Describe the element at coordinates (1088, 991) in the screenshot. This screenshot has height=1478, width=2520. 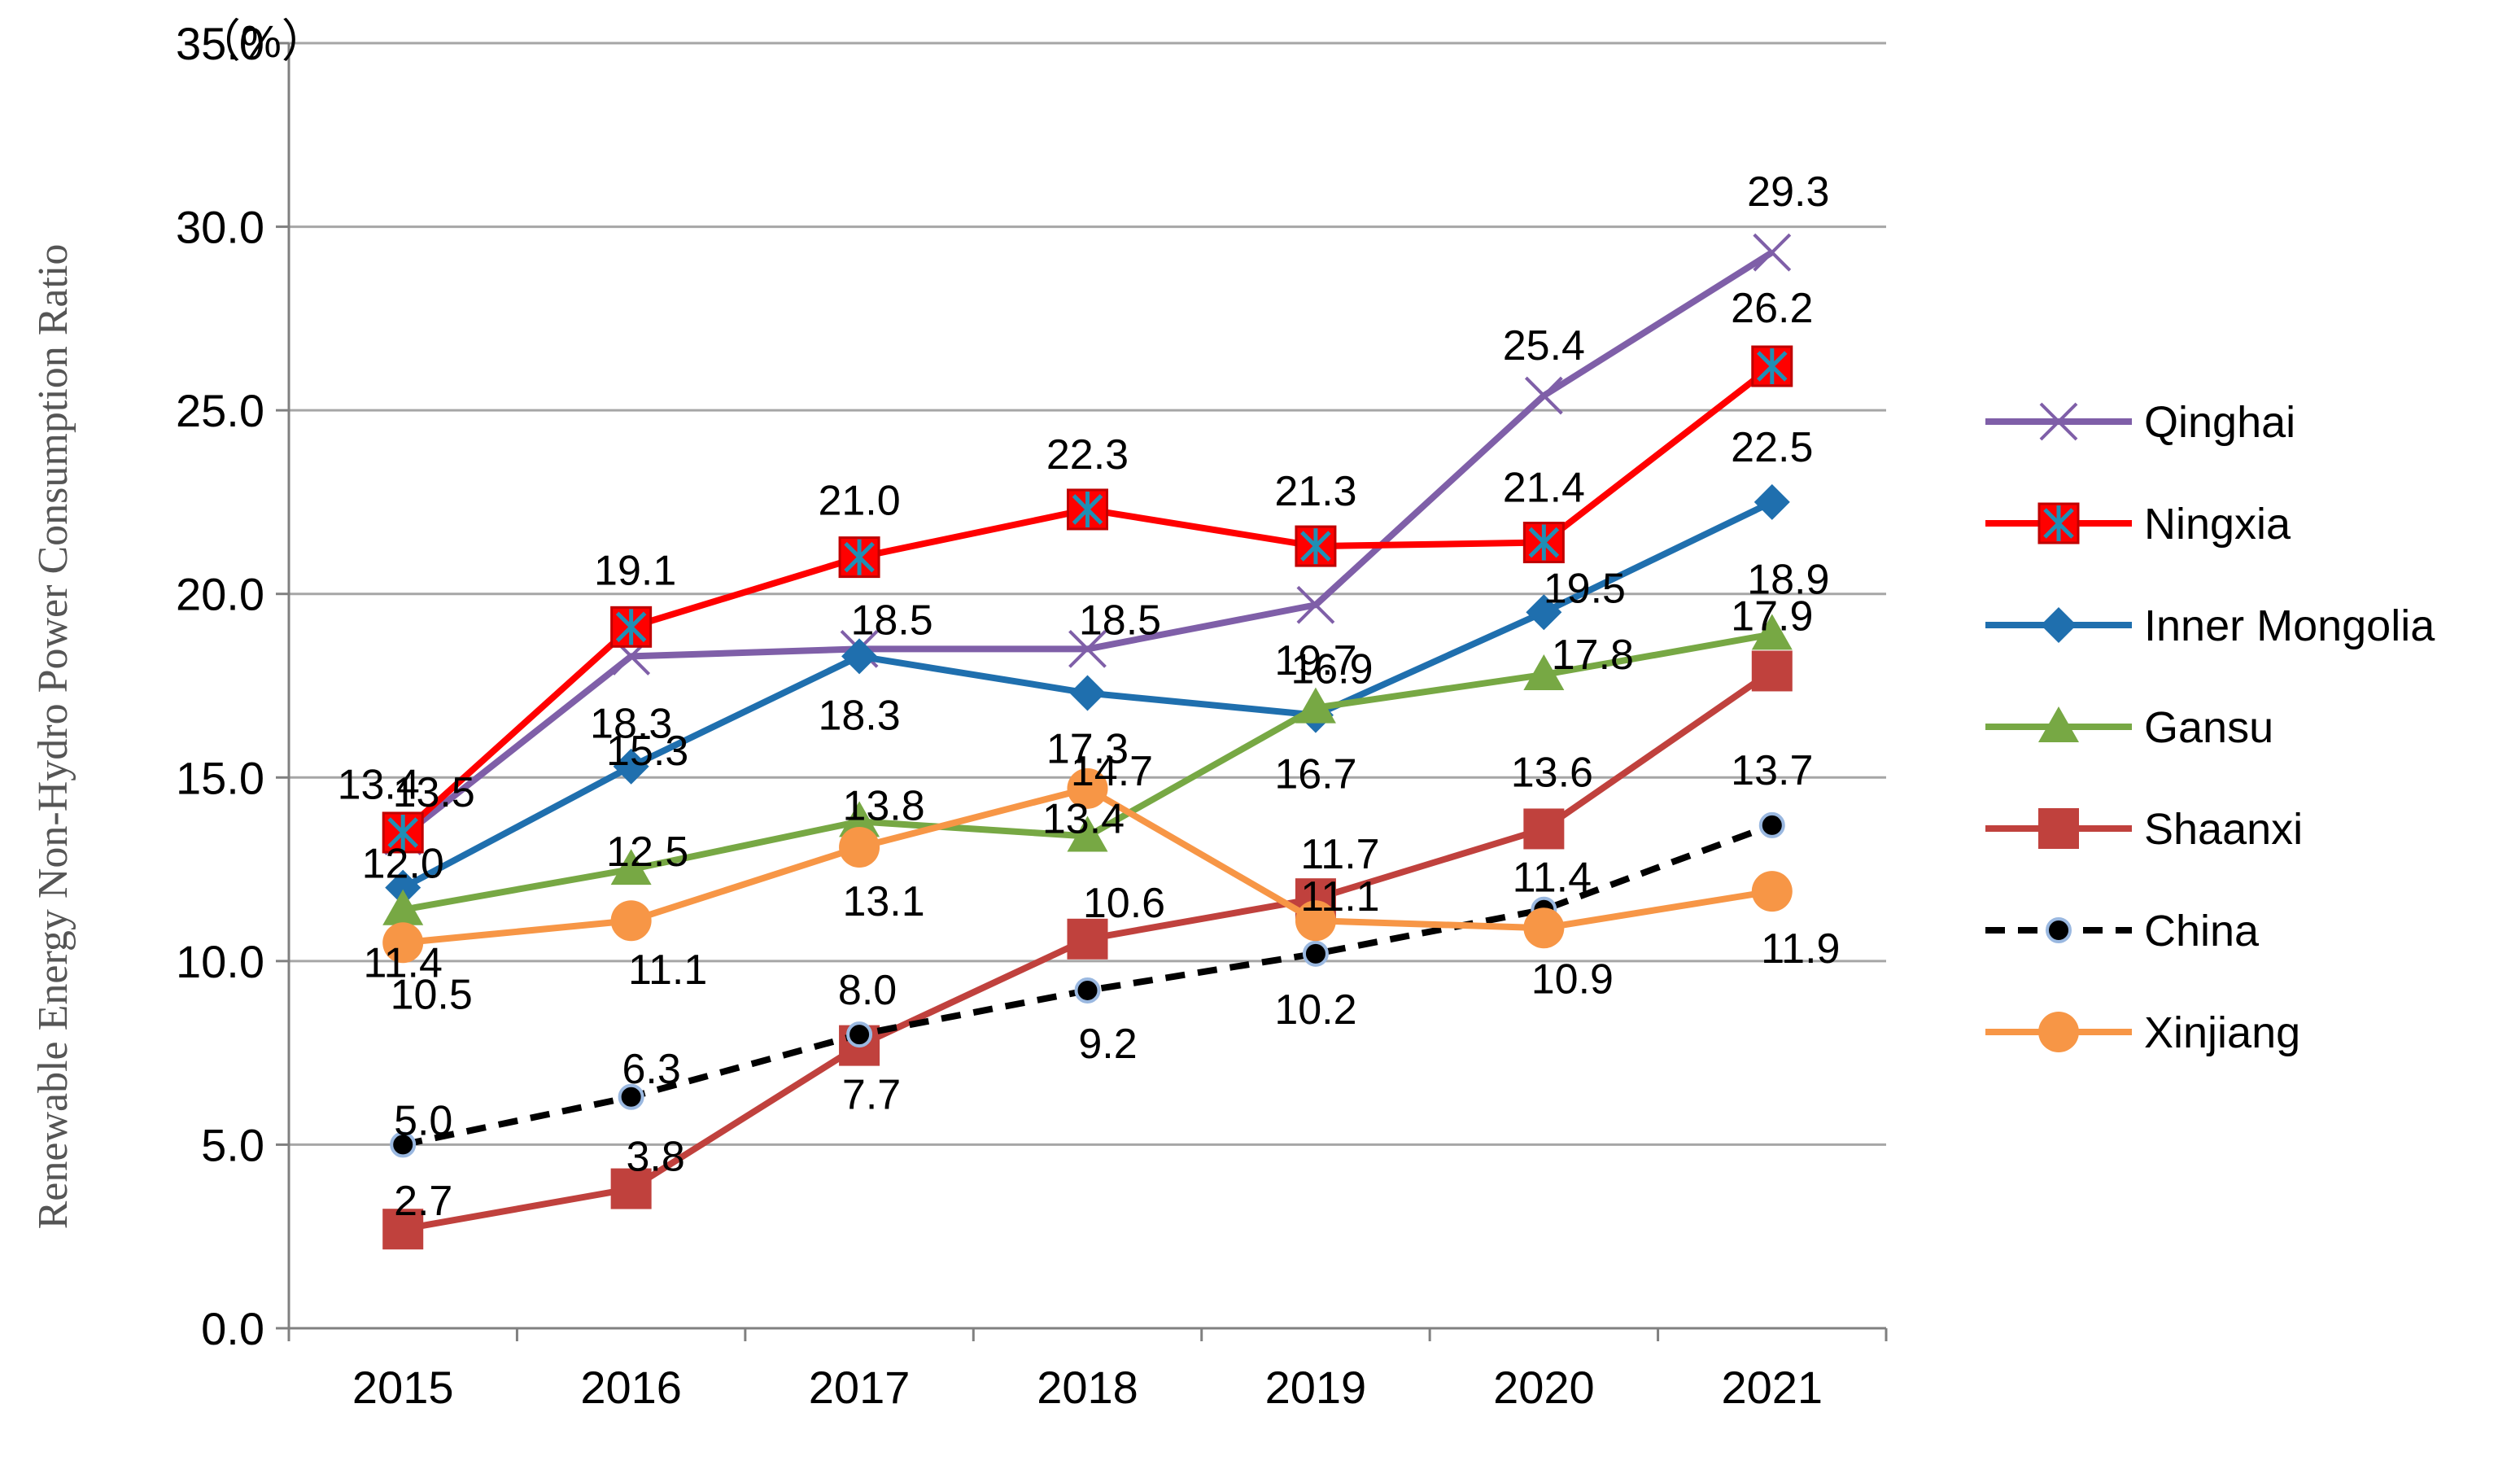
I see `data-point-china-2018` at that location.